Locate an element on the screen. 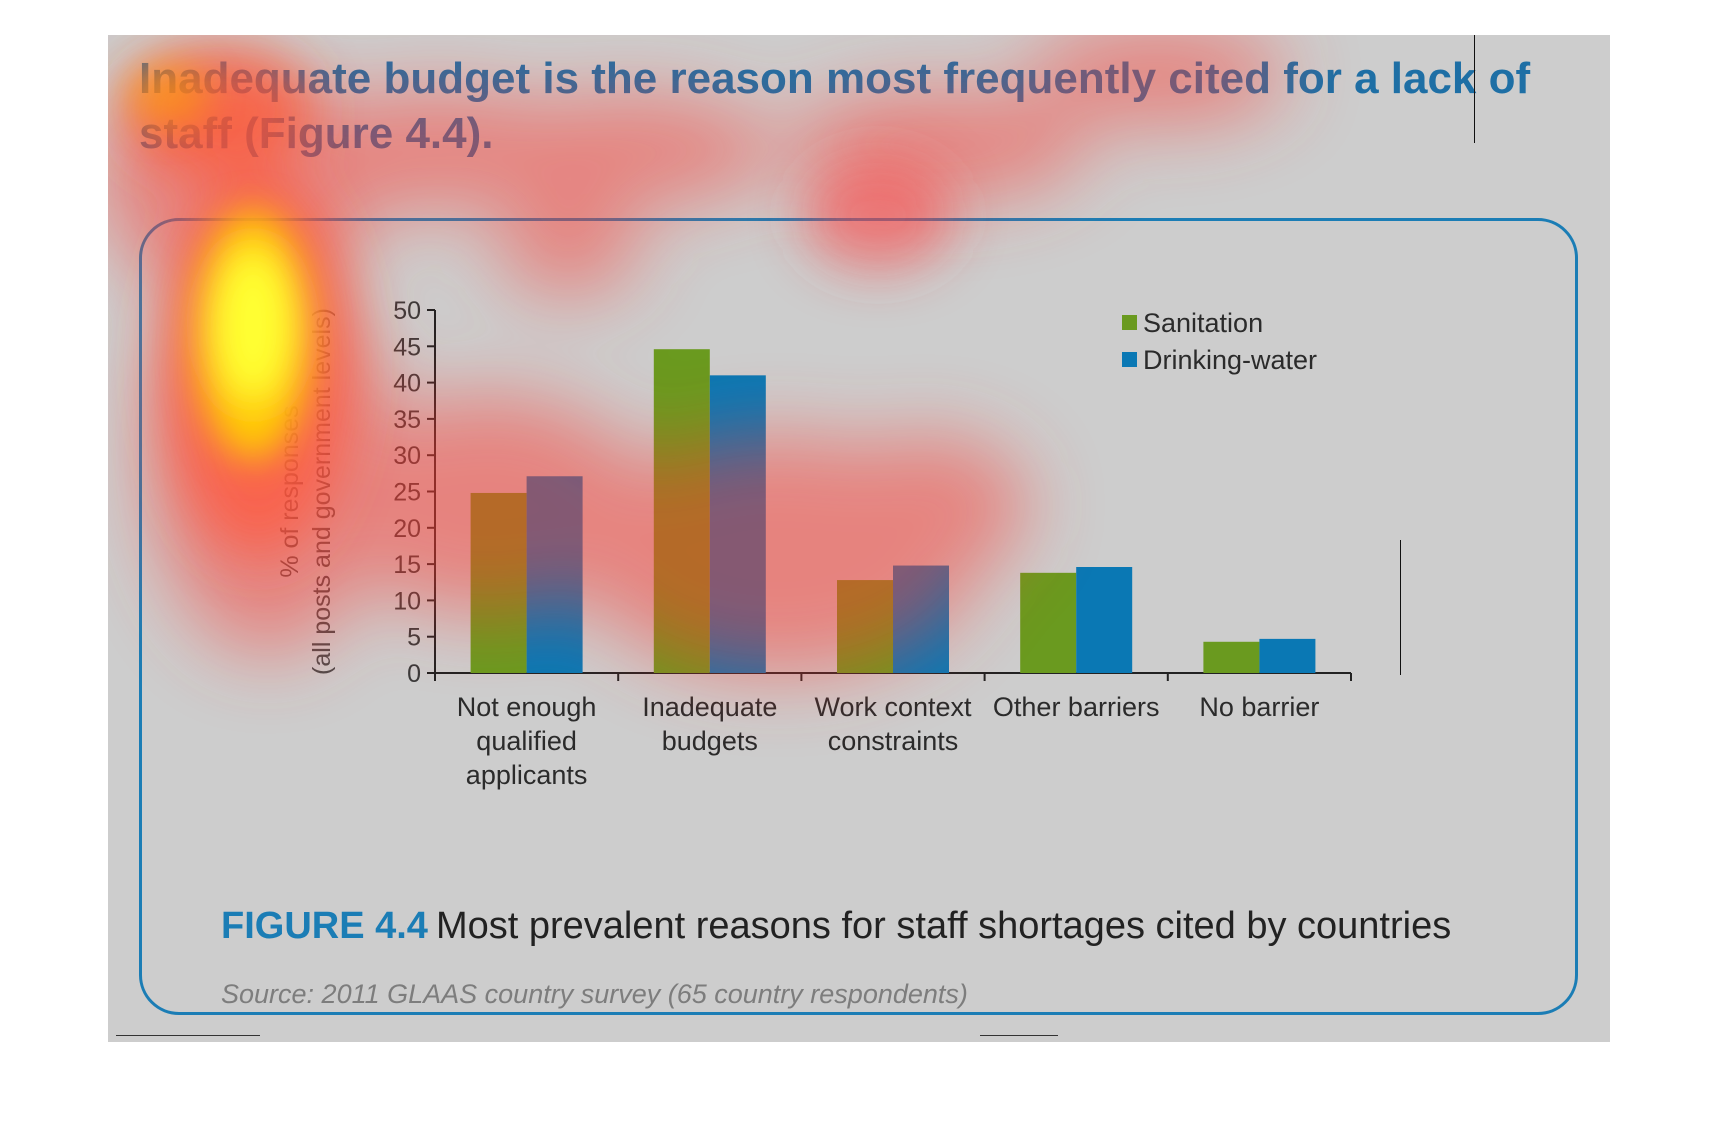 The width and height of the screenshot is (1710, 1130). x-category-label: constraints is located at coordinates (893, 741).